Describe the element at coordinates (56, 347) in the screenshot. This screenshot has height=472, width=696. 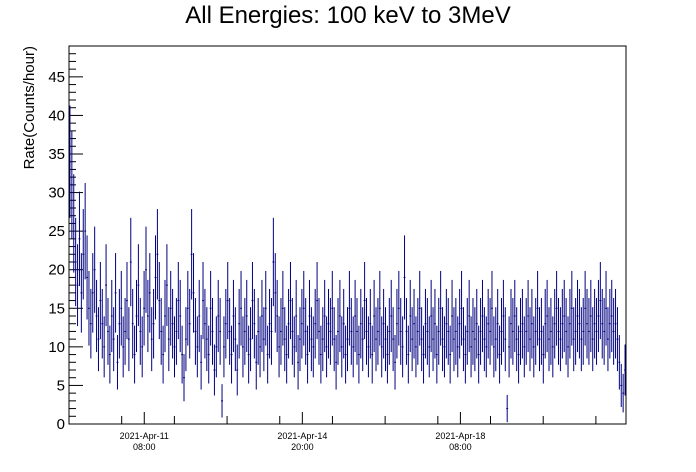
I see `y-tick-label: 10` at that location.